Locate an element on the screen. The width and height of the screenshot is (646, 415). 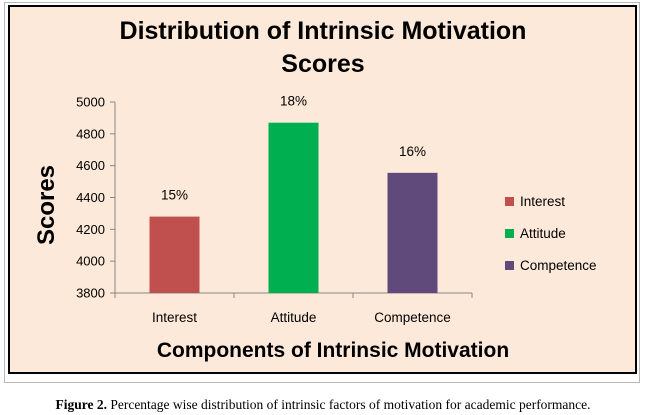
bar-interest is located at coordinates (174, 254).